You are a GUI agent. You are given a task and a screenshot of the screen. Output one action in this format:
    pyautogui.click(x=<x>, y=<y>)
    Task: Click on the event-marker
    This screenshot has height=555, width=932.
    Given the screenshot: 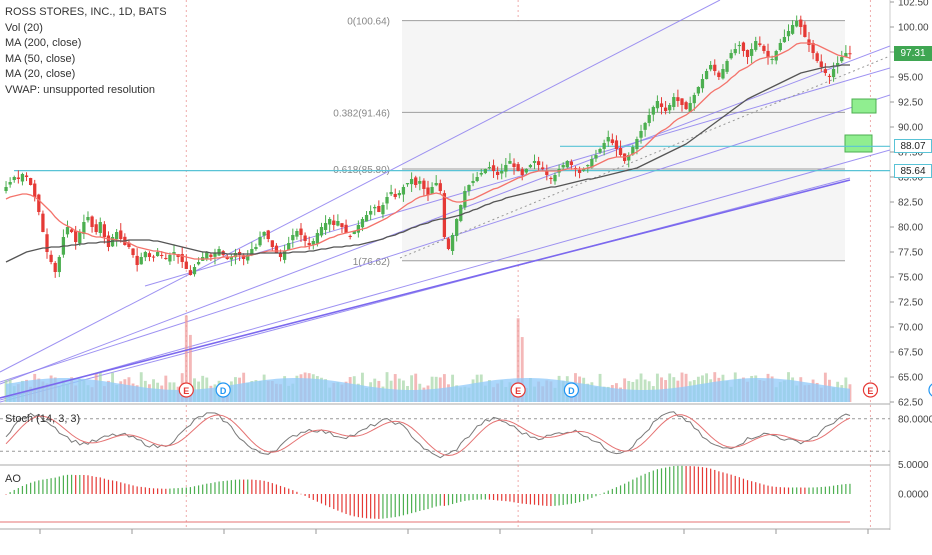 What is the action you would take?
    pyautogui.click(x=186, y=390)
    